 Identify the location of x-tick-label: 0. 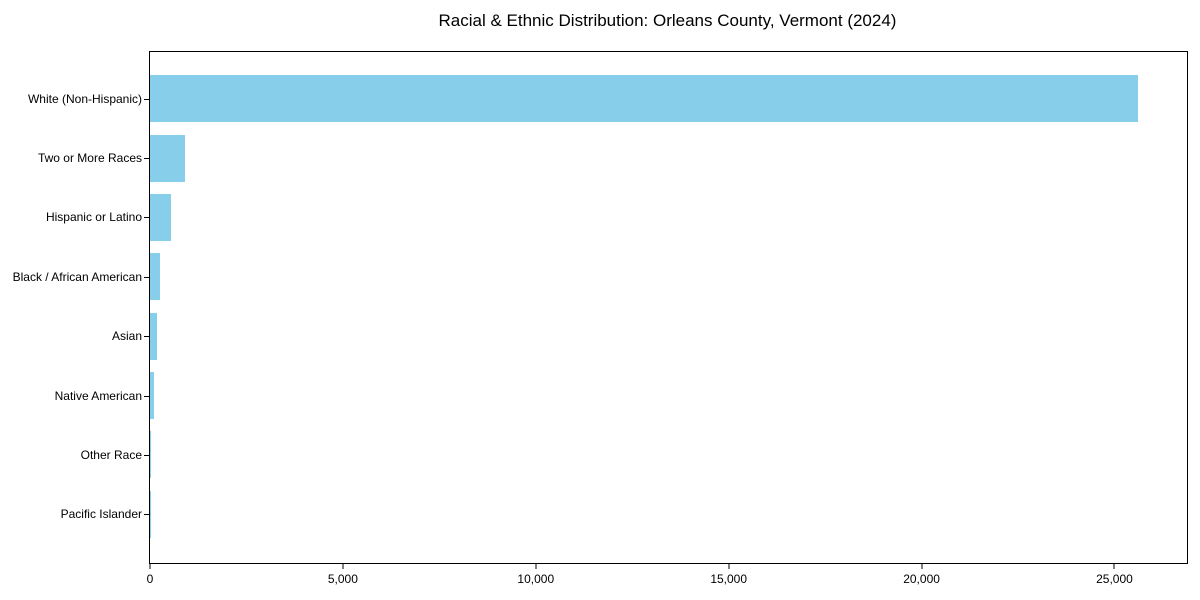
(150, 579).